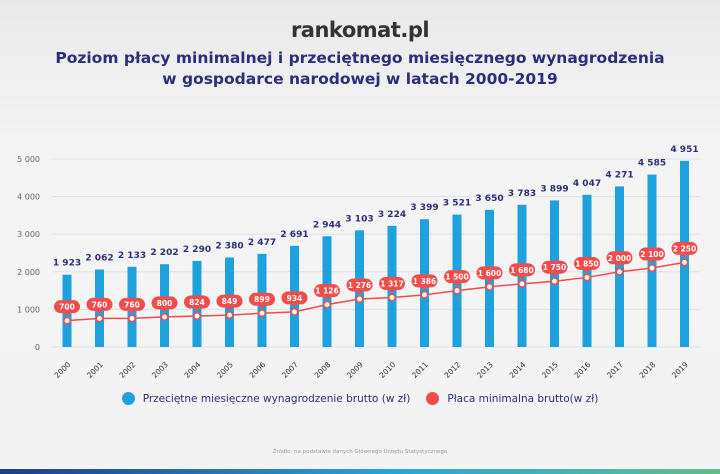 The width and height of the screenshot is (720, 474). Describe the element at coordinates (388, 370) in the screenshot. I see `x-tick-label: 2010` at that location.